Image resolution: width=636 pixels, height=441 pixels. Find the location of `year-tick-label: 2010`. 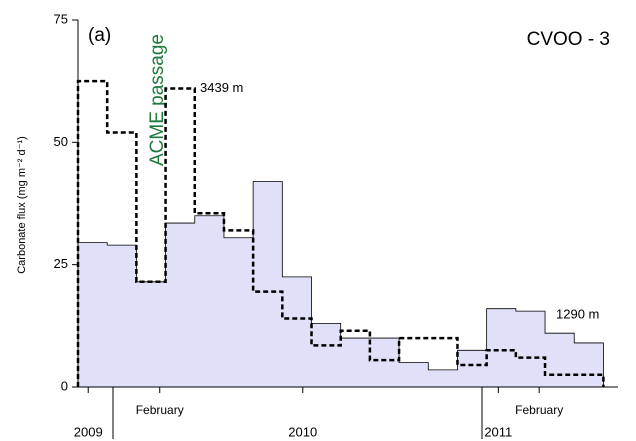

year-tick-label: 2010 is located at coordinates (302, 431).